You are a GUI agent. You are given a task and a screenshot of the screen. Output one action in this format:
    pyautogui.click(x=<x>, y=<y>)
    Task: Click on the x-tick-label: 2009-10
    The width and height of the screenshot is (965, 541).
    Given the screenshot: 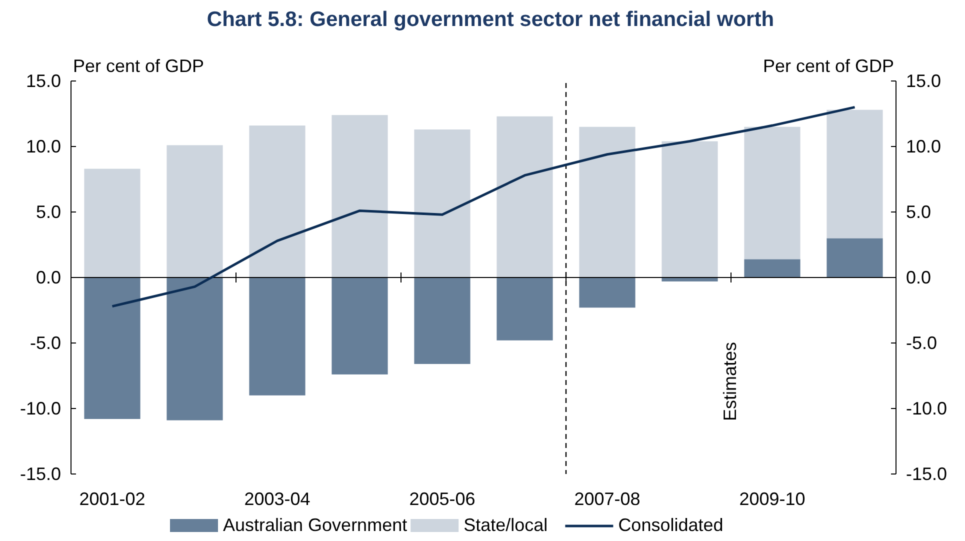 What is the action you would take?
    pyautogui.click(x=772, y=499)
    